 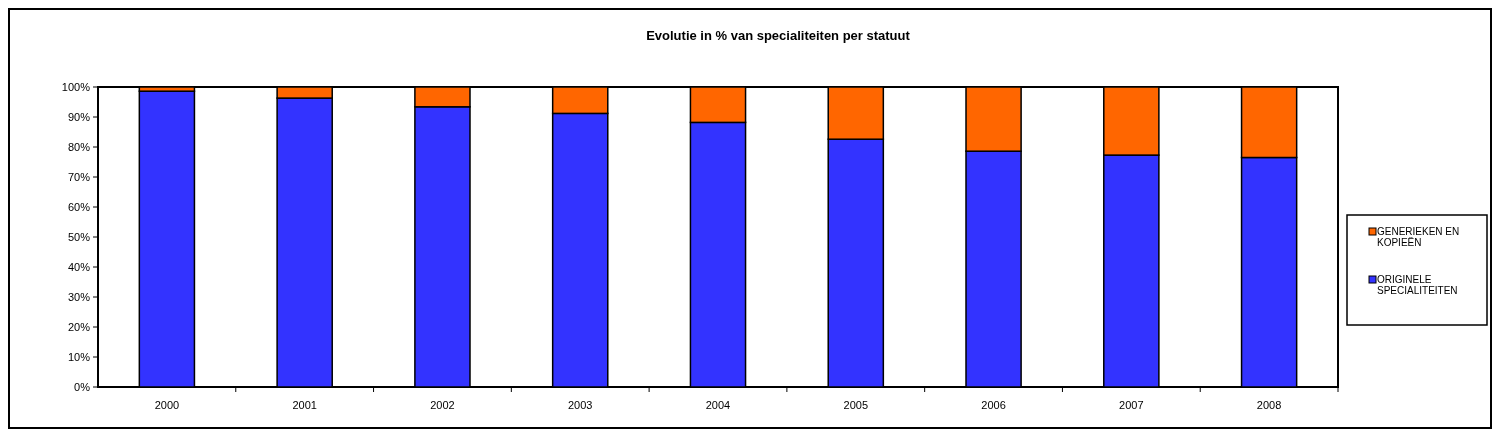 I want to click on x-tick-label: 2005, so click(x=856, y=405).